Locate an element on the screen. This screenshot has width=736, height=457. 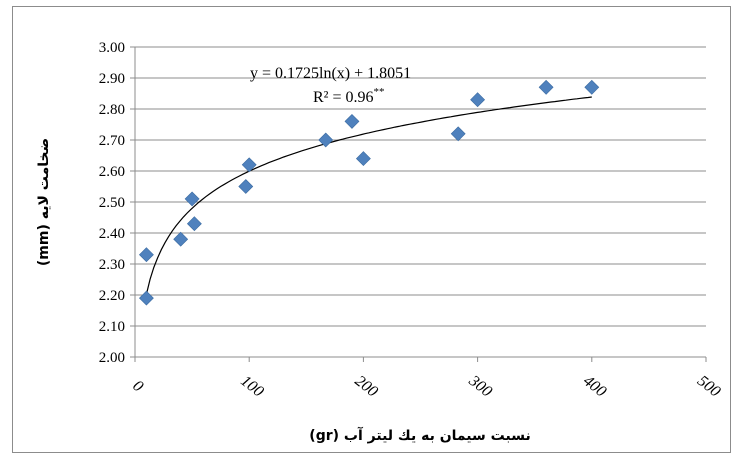
y-tick-label: 3.00 is located at coordinates (112, 48).